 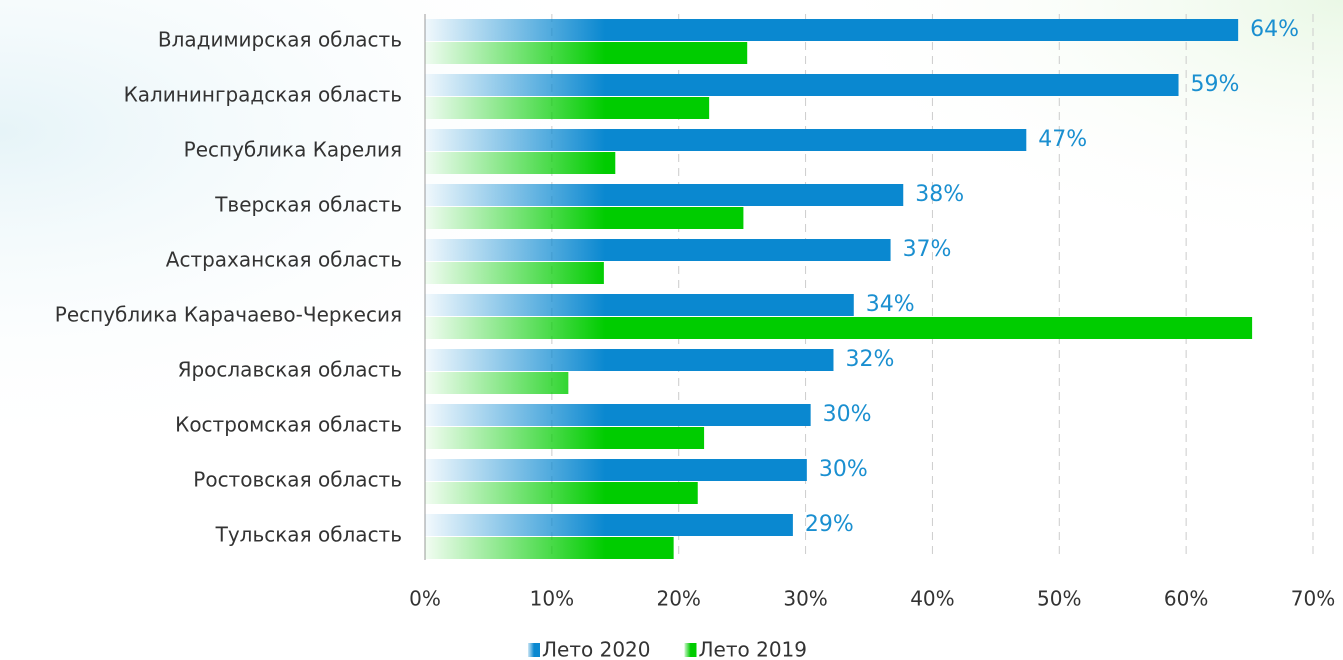 I want to click on x-tick-label: 0%, so click(x=425, y=599).